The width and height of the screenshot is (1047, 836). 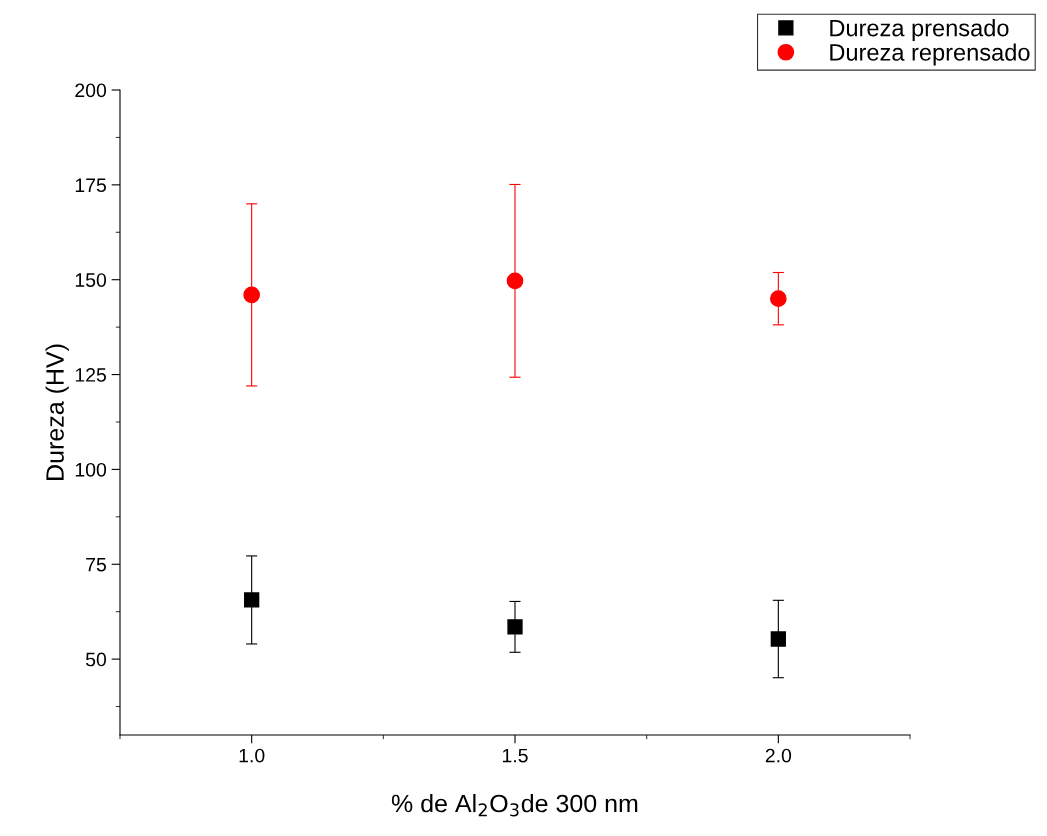 What do you see at coordinates (515, 755) in the screenshot?
I see `x-tick-label: 1.5` at bounding box center [515, 755].